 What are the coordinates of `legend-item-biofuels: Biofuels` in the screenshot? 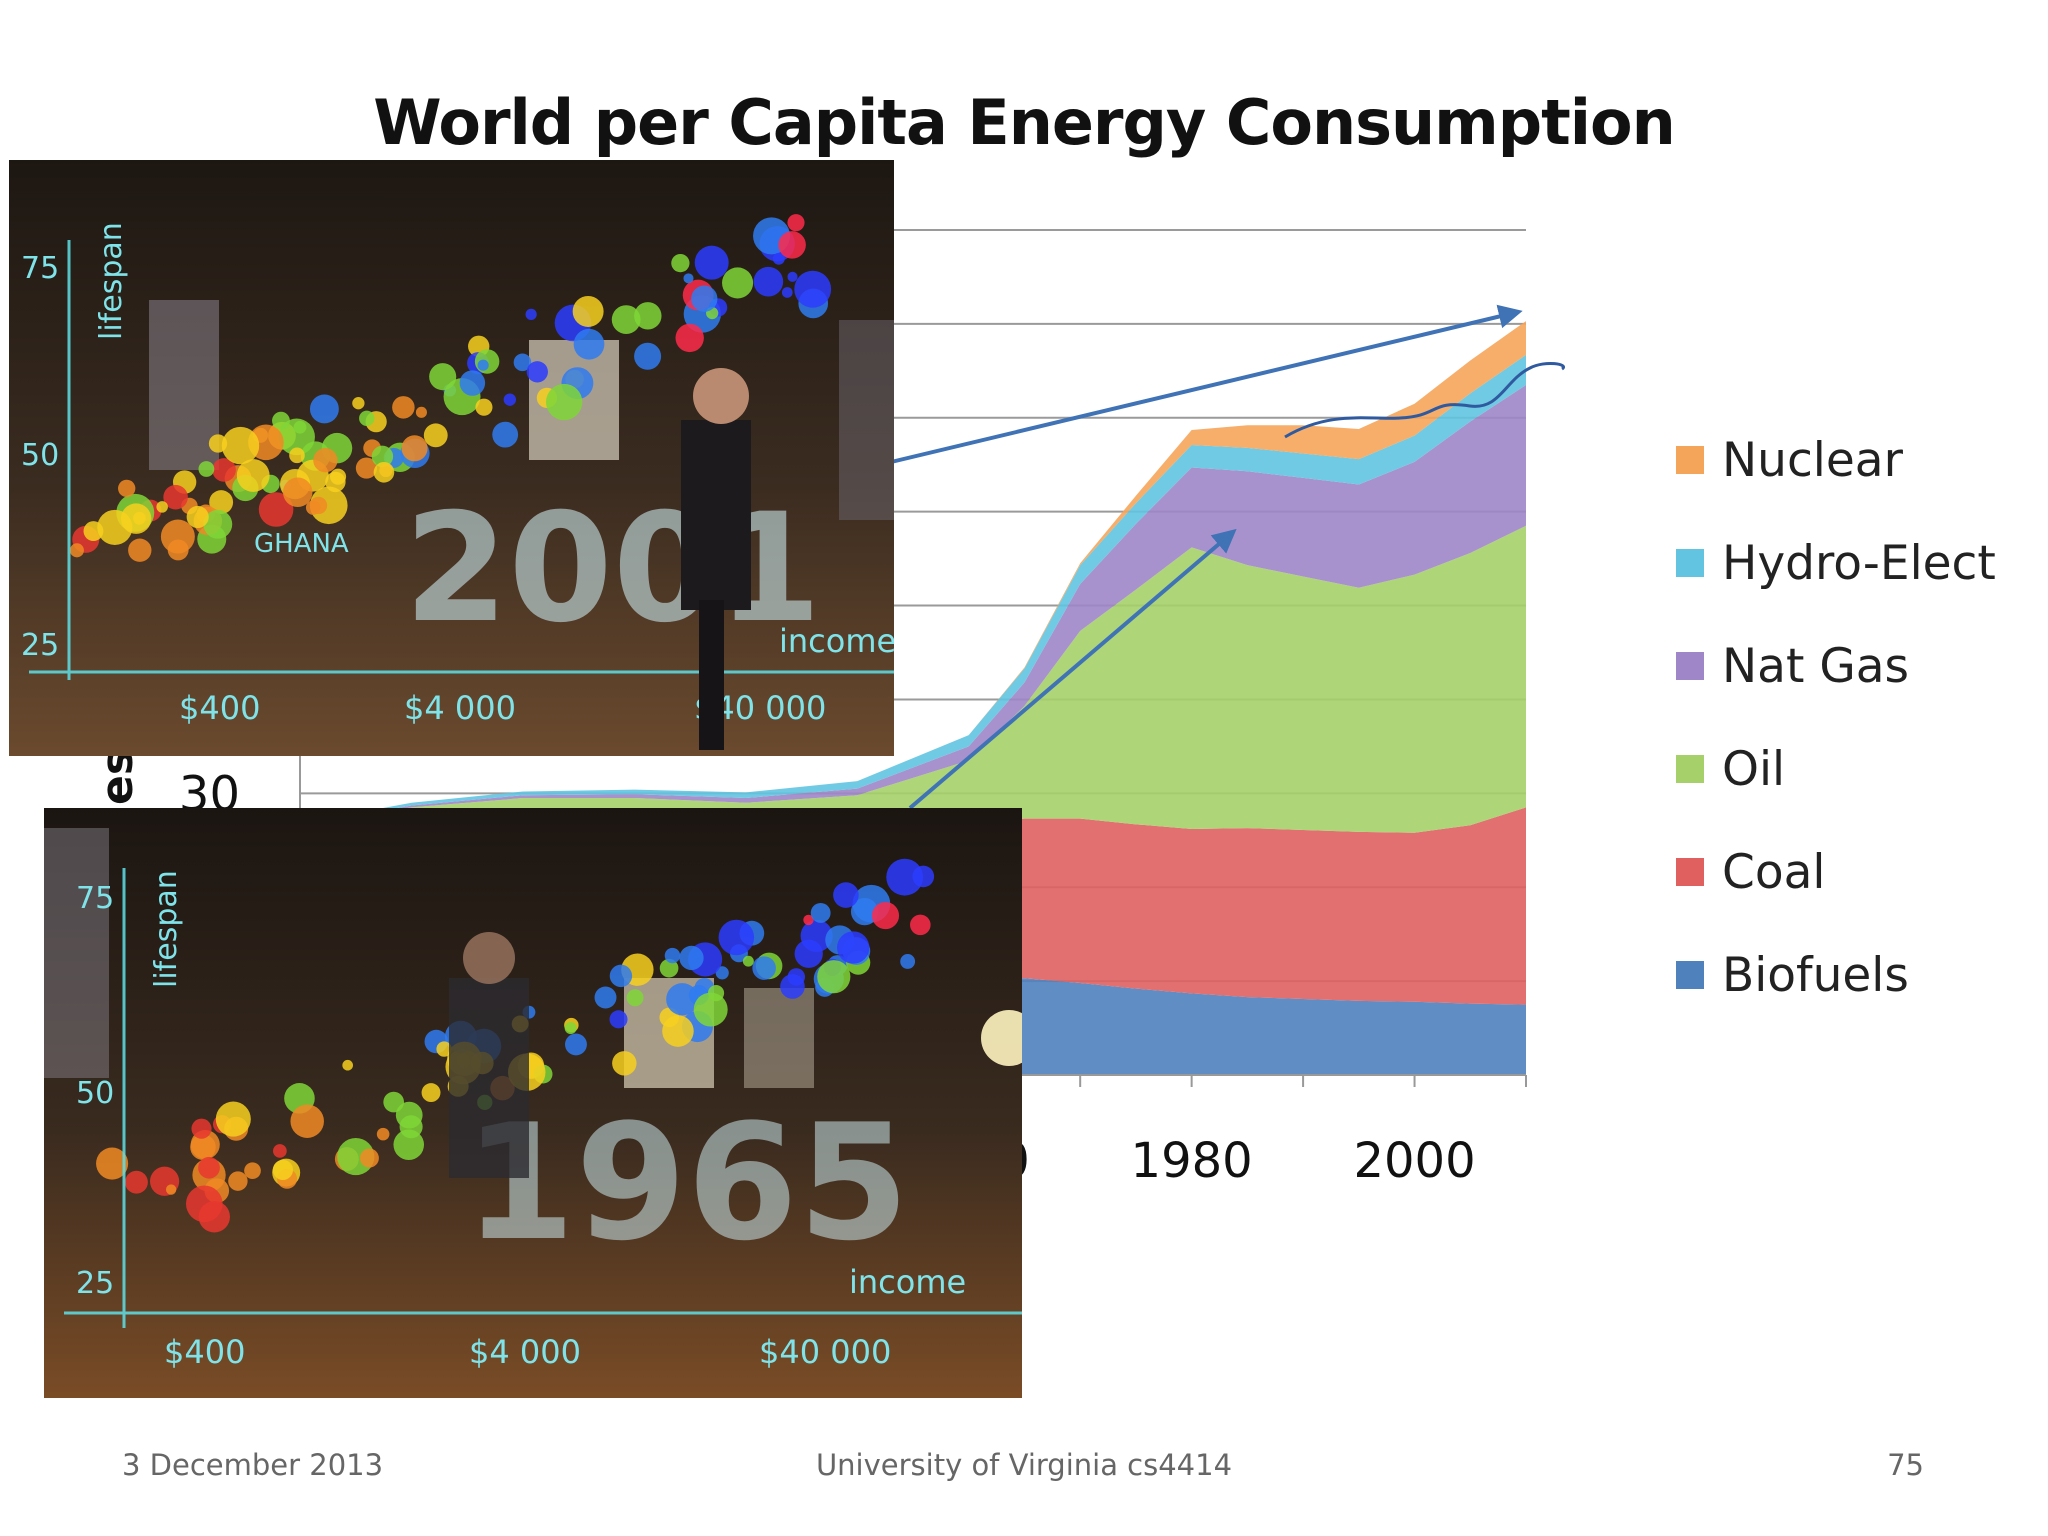 It's located at (1792, 975).